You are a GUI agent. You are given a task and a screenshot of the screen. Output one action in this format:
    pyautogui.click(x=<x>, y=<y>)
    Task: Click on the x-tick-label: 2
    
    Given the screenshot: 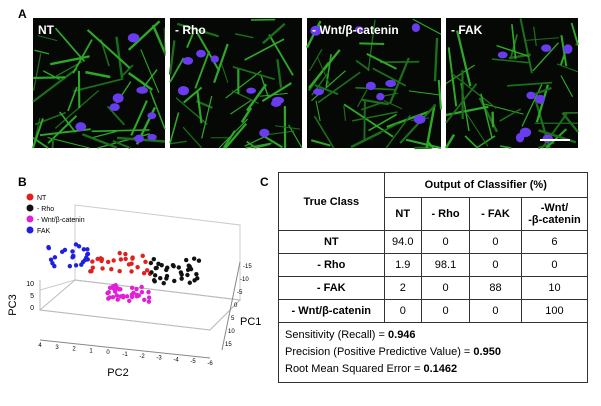 What is the action you would take?
    pyautogui.click(x=74, y=350)
    